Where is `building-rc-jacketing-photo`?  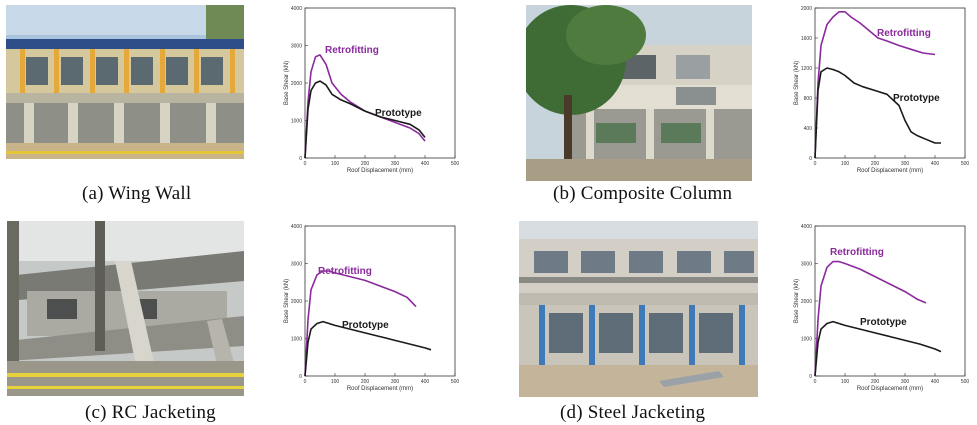
building-rc-jacketing-photo is located at coordinates (125, 308).